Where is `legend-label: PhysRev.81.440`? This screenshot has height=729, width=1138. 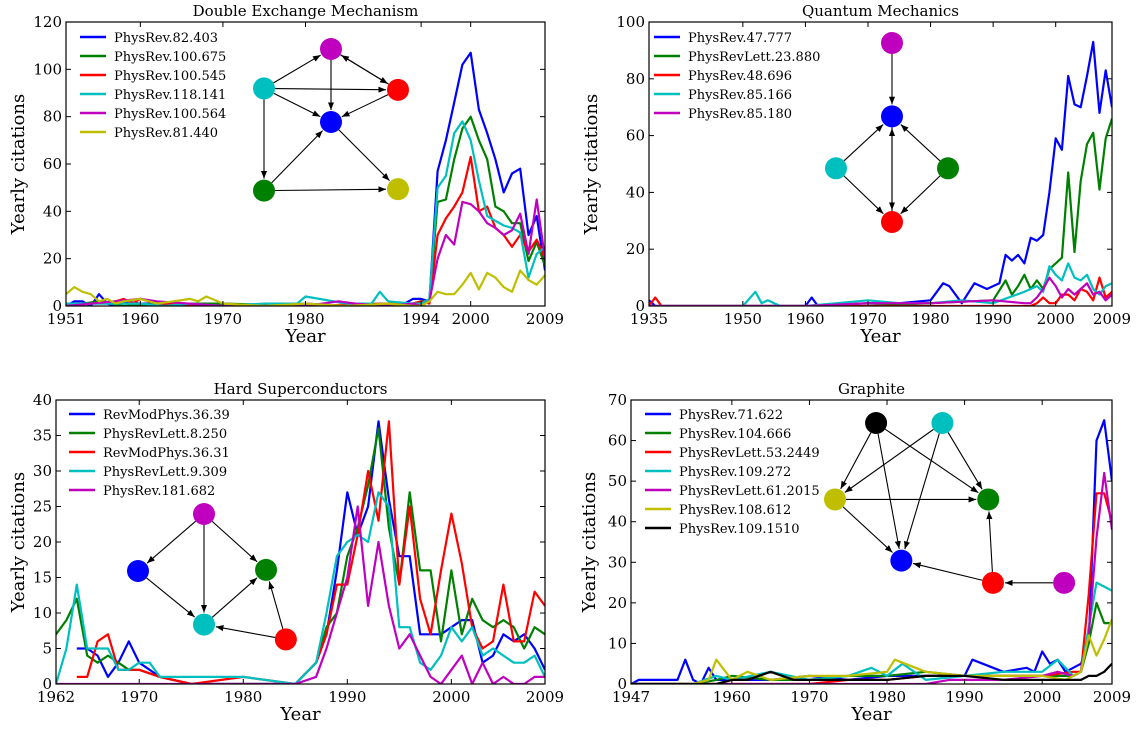 legend-label: PhysRev.81.440 is located at coordinates (166, 133).